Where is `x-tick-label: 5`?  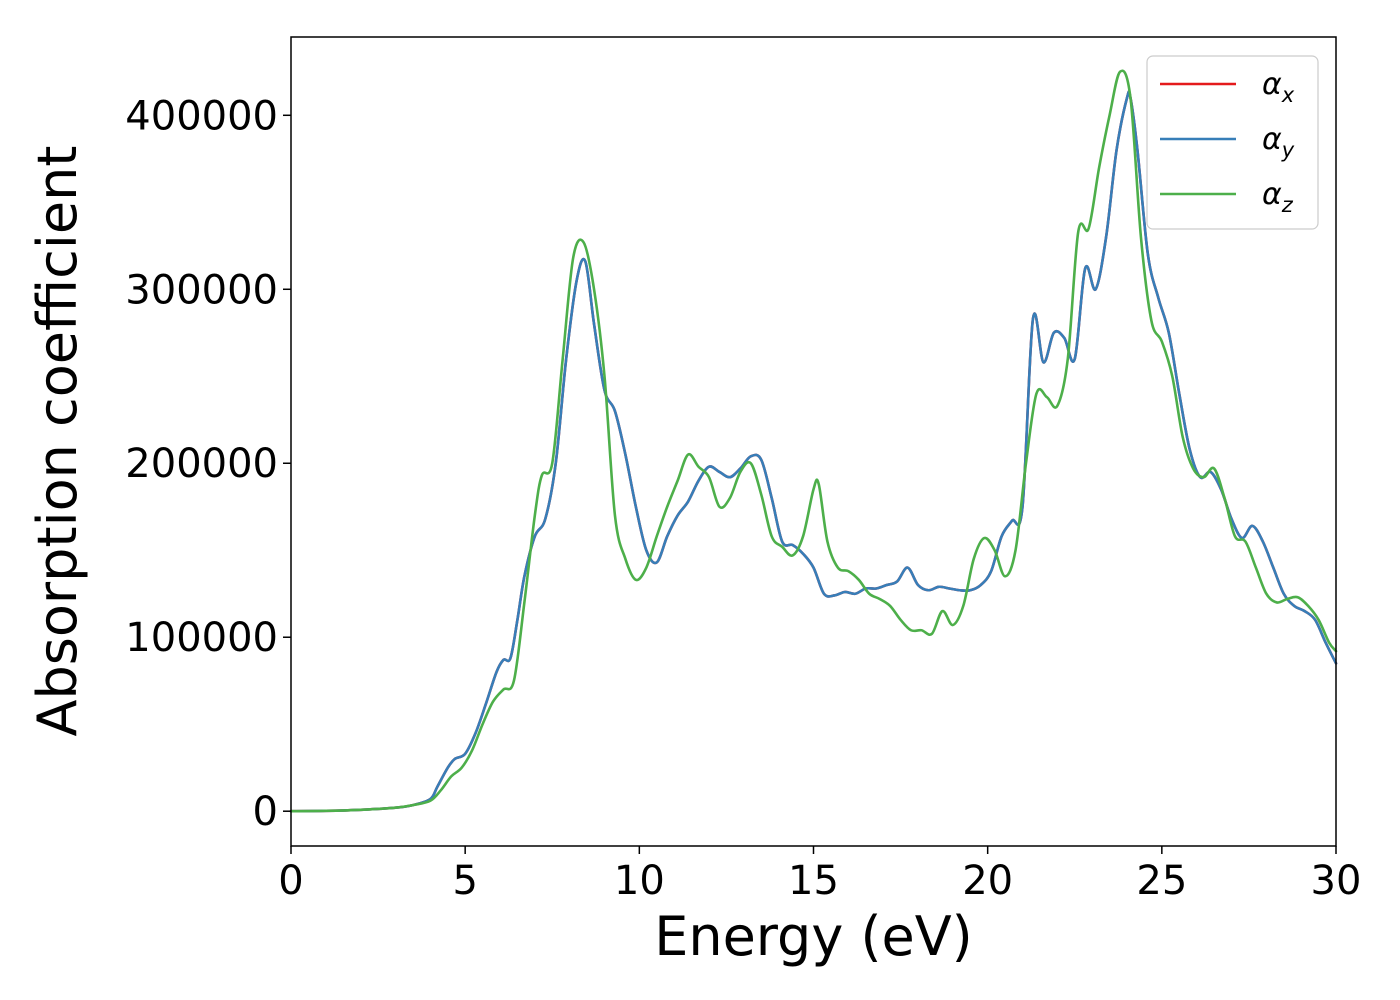 x-tick-label: 5 is located at coordinates (464, 881).